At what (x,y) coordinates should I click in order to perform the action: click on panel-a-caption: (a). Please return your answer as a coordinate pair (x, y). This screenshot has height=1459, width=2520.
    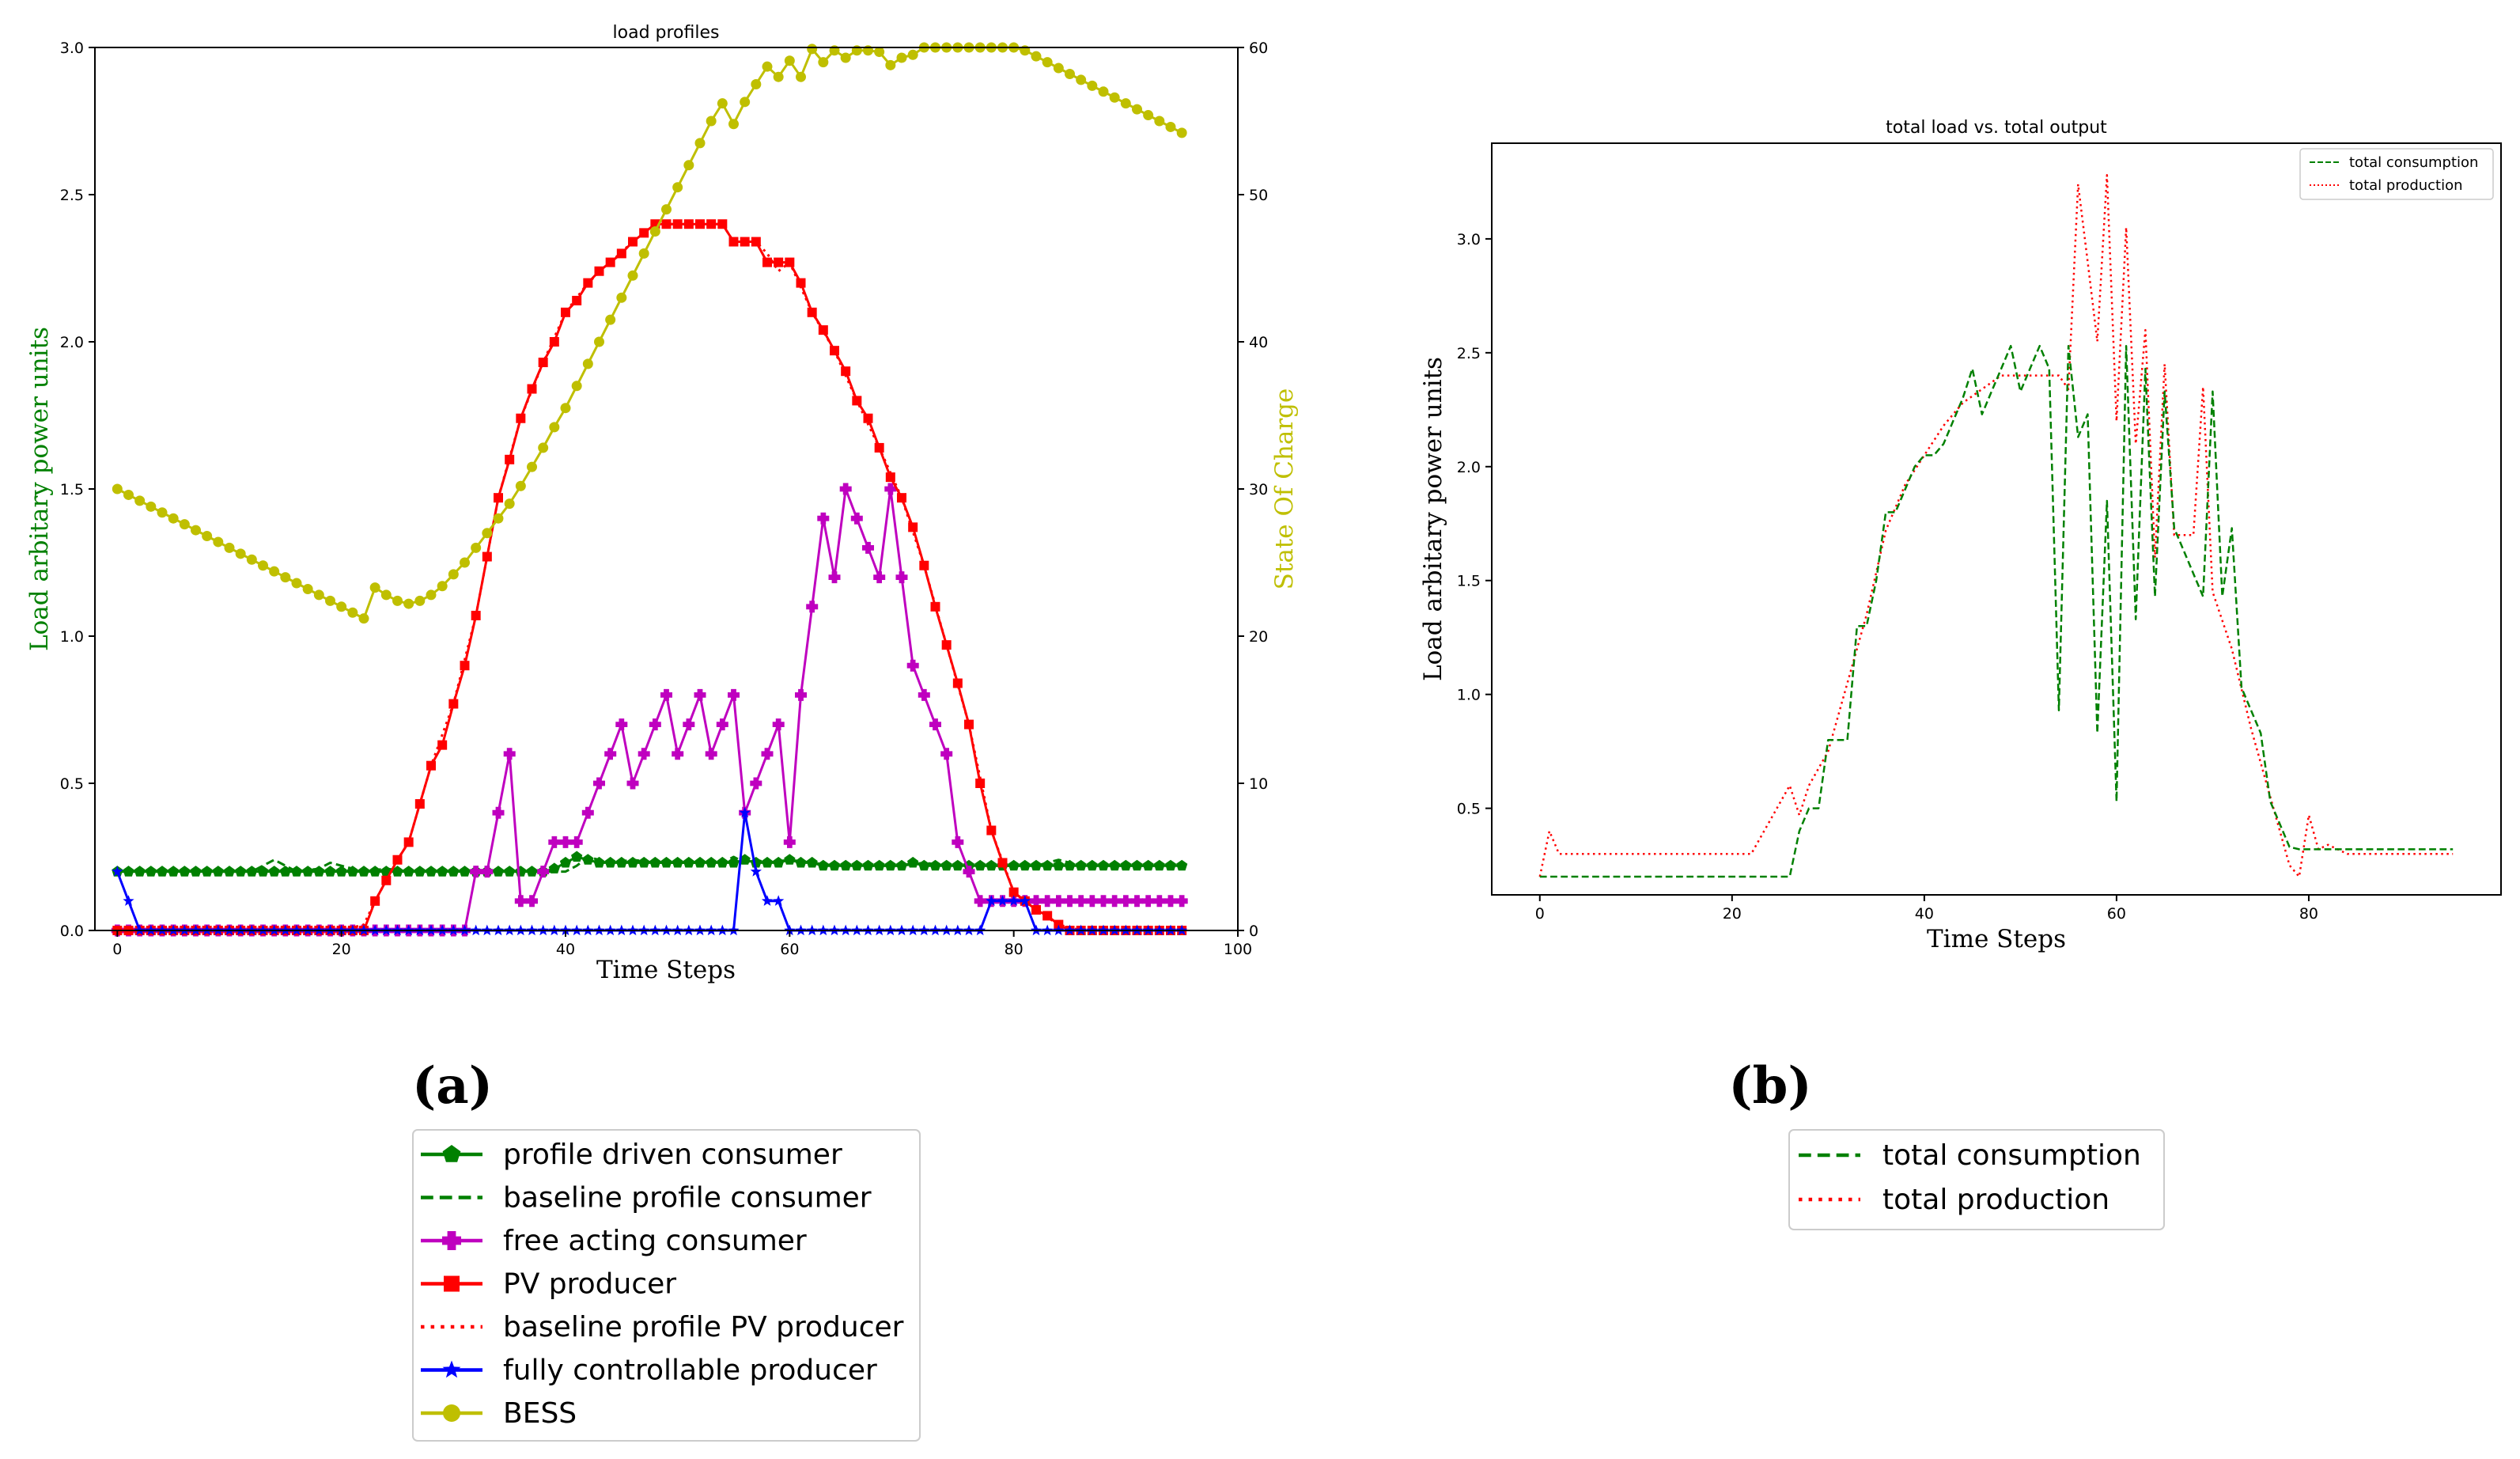
    Looking at the image, I should click on (452, 1086).